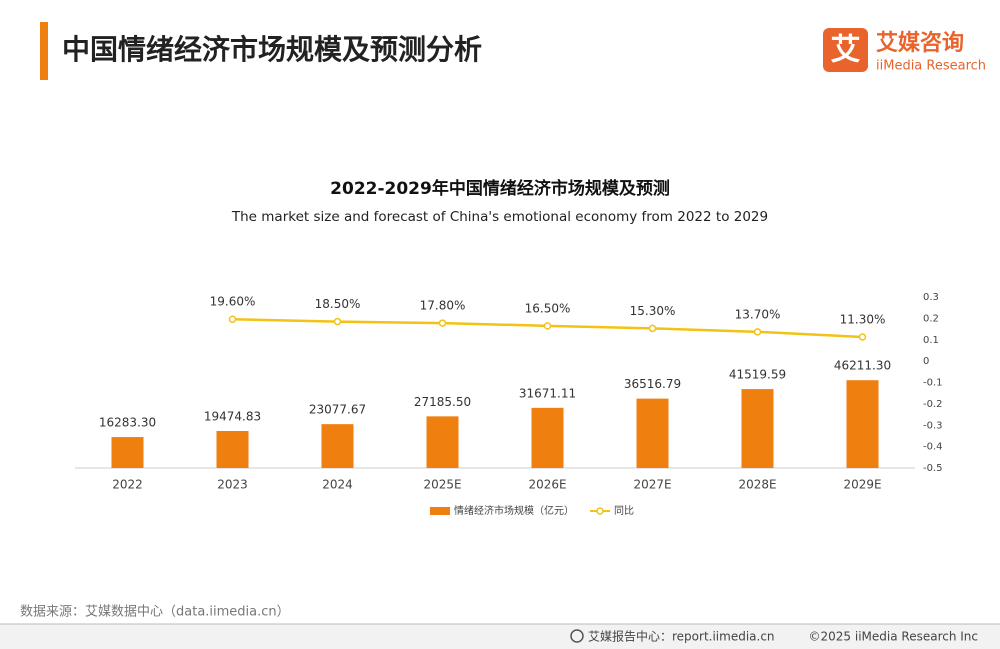 This screenshot has width=1000, height=649. What do you see at coordinates (931, 297) in the screenshot?
I see `y2-tick-label: 0.3` at bounding box center [931, 297].